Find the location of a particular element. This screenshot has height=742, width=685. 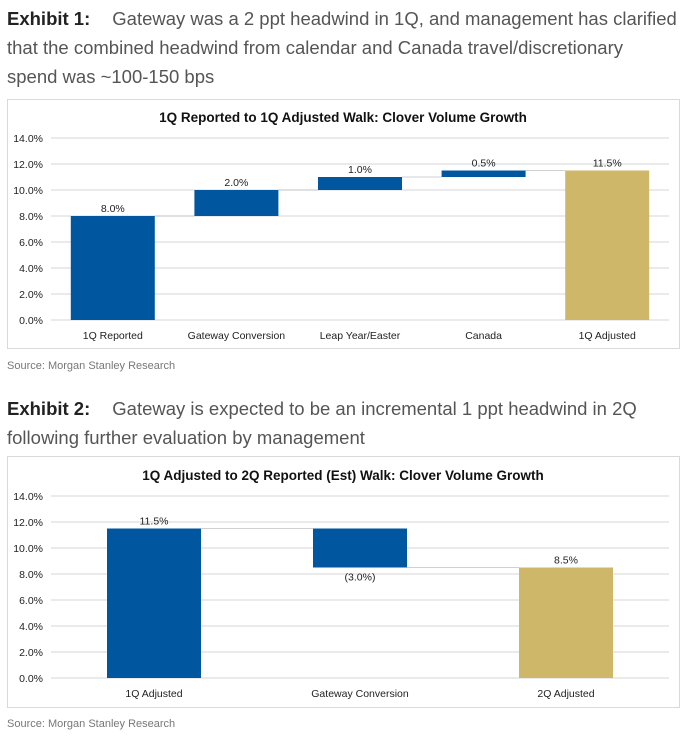

exhibit-1-source: Source: Morgan Stanley Research is located at coordinates (91, 366).